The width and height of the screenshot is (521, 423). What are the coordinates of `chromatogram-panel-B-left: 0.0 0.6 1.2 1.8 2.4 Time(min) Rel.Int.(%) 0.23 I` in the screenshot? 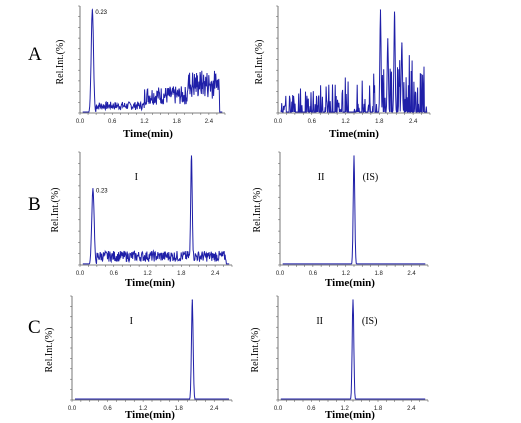 It's located at (141, 220).